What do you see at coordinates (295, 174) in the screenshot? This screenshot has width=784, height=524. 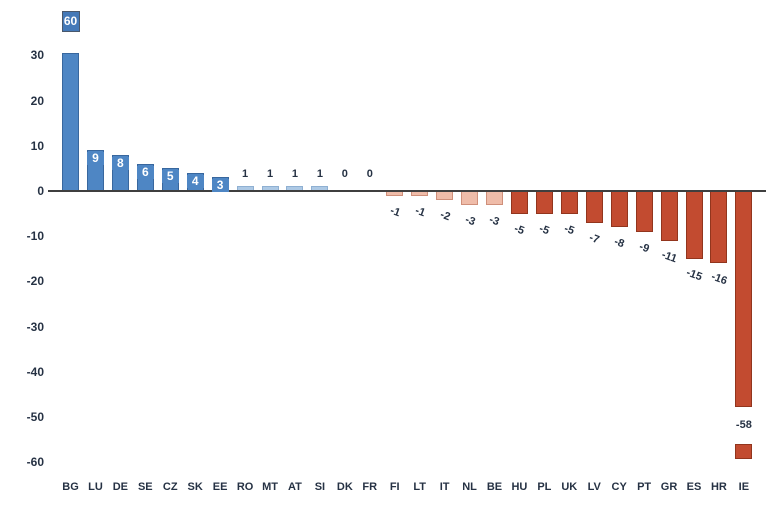 I see `bar-value-label-AT: 1` at bounding box center [295, 174].